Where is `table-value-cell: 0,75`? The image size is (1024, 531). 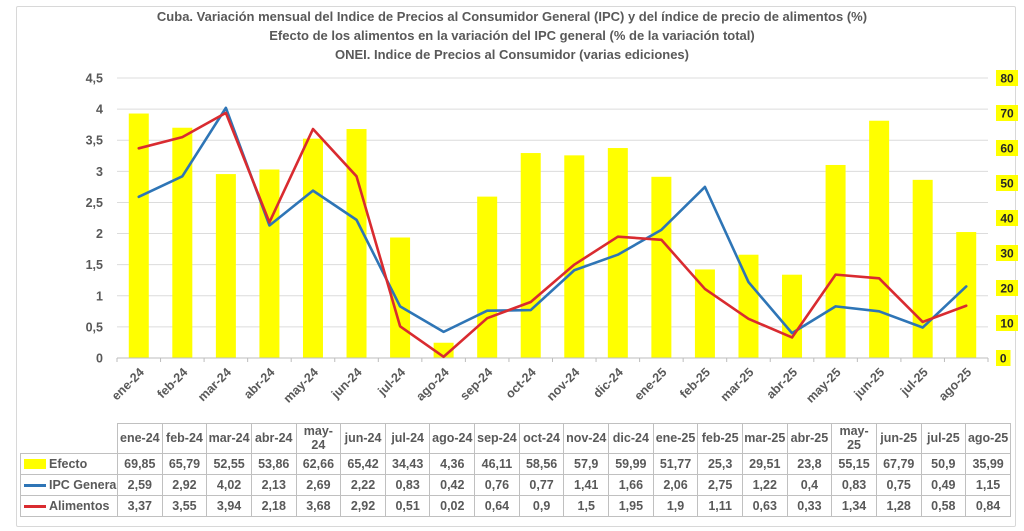
table-value-cell: 0,75 is located at coordinates (898, 484).